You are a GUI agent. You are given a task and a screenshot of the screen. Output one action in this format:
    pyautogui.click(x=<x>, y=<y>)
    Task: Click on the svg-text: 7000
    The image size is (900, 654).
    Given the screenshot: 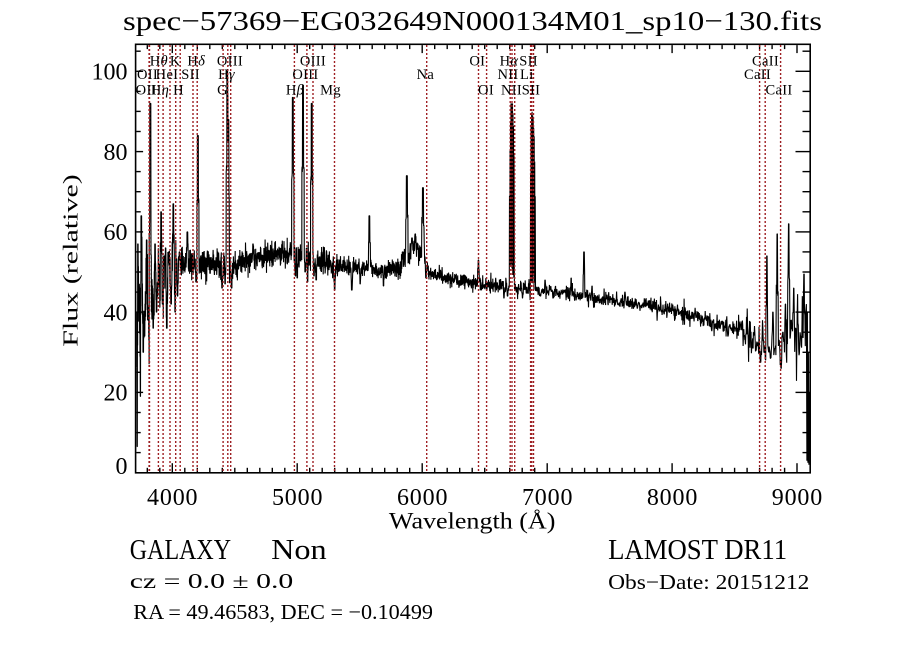 What is the action you would take?
    pyautogui.click(x=547, y=498)
    